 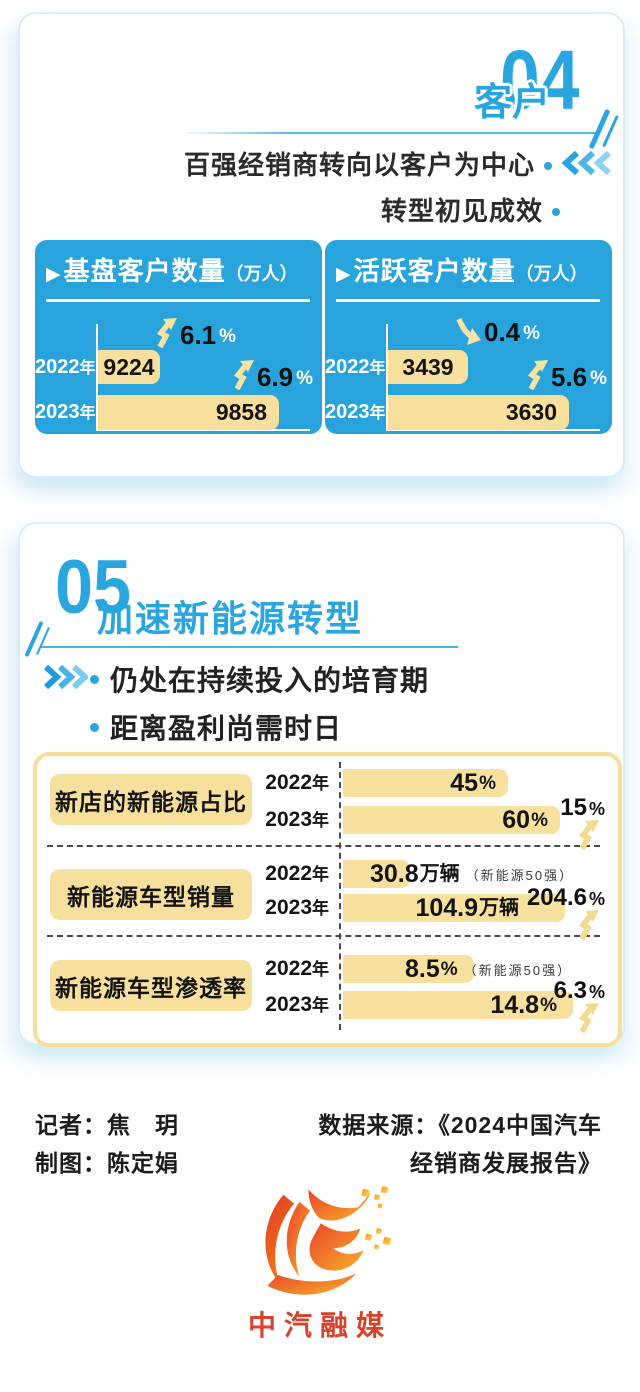 I want to click on panel-base-customers: ▶ 基盘客户数量 （万人） 2022年 9224 6.1 %, so click(x=178, y=337).